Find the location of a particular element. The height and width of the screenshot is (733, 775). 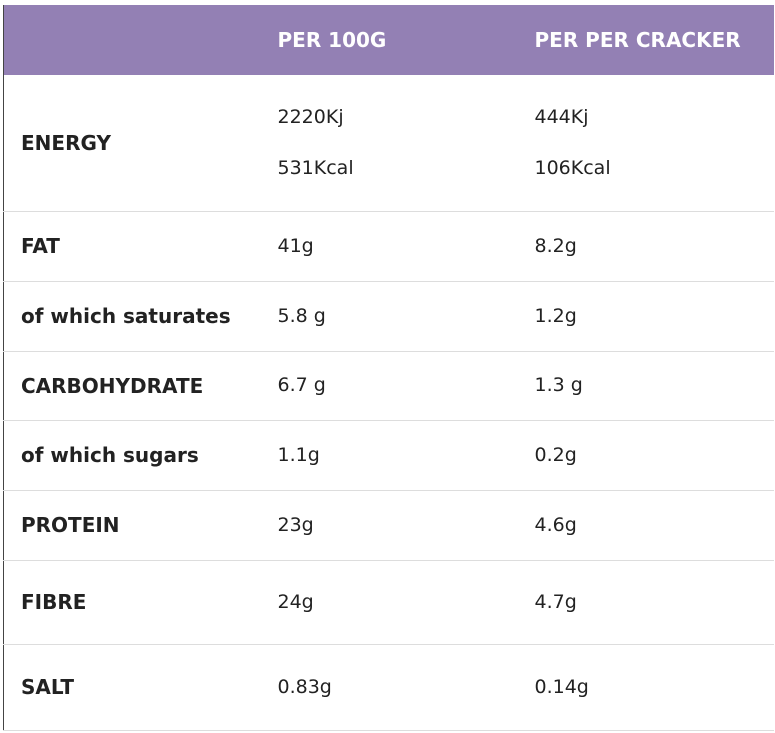

row-label: CARBOHYDRATE is located at coordinates (132, 386).